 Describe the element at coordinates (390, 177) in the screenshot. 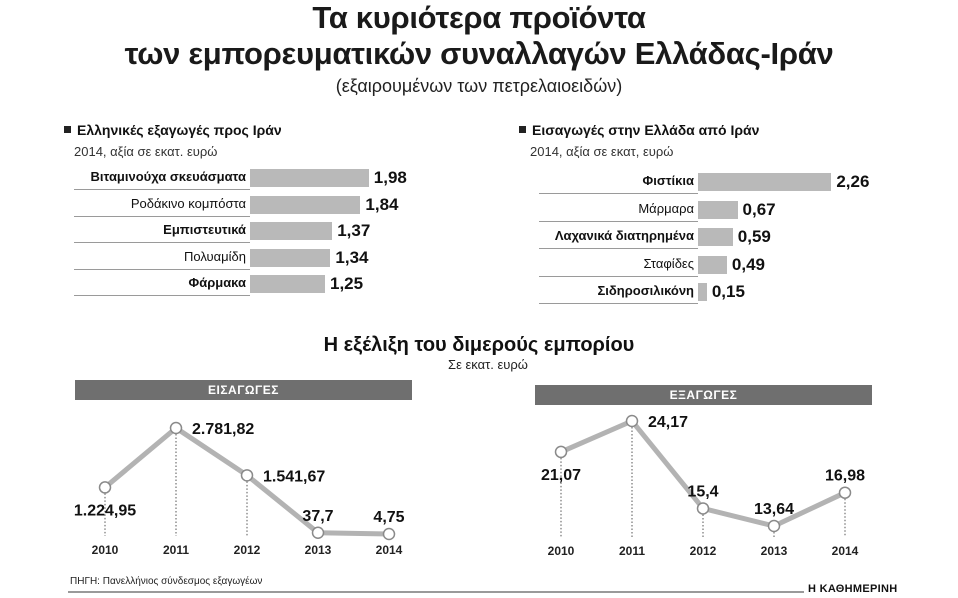

I see `bar-value-label: 1,98` at that location.